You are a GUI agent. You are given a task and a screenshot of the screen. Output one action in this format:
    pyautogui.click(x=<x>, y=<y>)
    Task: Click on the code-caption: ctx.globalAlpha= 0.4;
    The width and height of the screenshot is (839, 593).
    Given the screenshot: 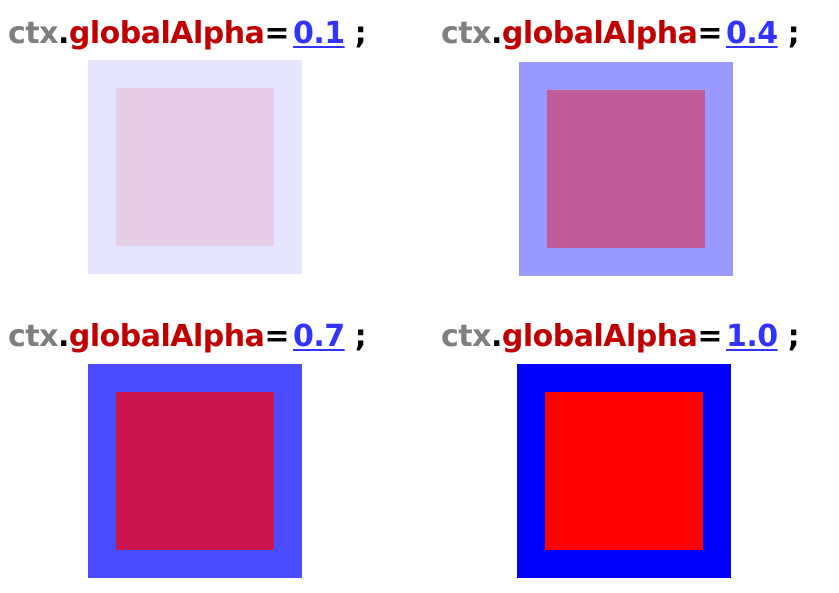 What is the action you would take?
    pyautogui.click(x=620, y=34)
    